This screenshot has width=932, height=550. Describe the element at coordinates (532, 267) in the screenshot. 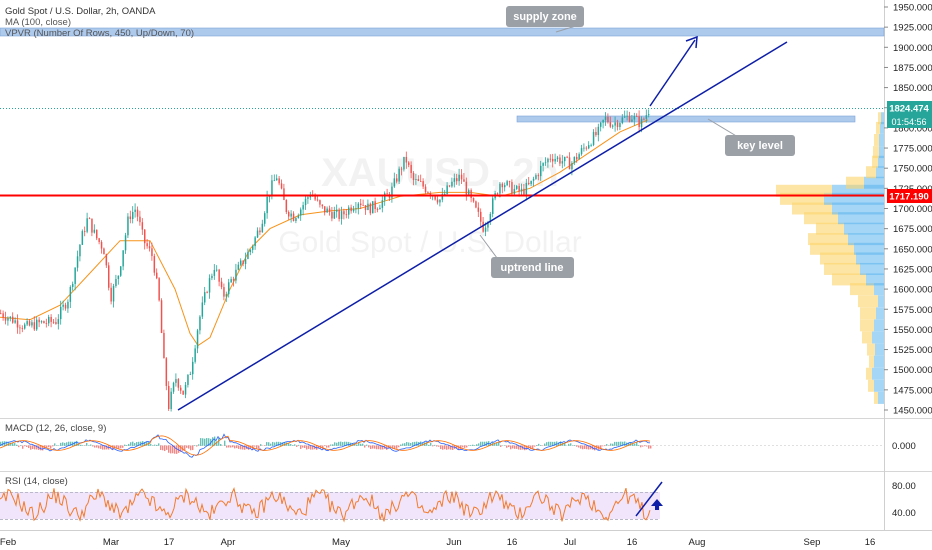

I see `uptrend-line-callout` at that location.